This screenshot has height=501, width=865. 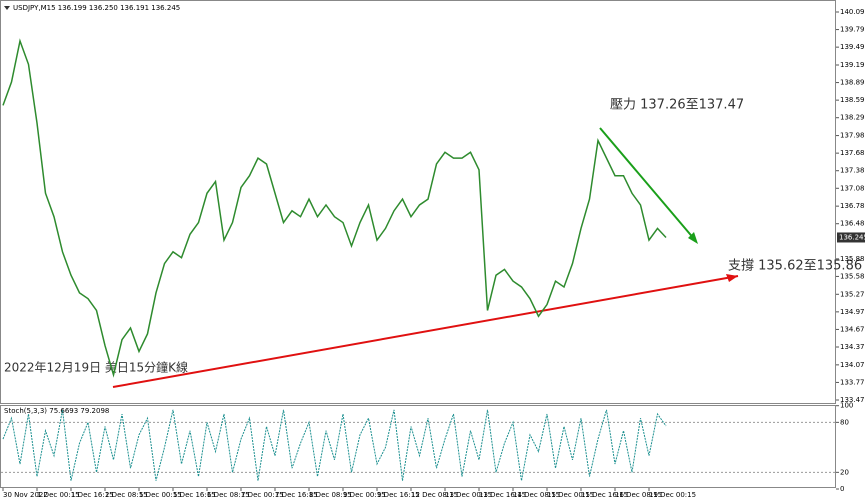 What do you see at coordinates (852, 206) in the screenshot?
I see `y-tick-label: 136.780` at bounding box center [852, 206].